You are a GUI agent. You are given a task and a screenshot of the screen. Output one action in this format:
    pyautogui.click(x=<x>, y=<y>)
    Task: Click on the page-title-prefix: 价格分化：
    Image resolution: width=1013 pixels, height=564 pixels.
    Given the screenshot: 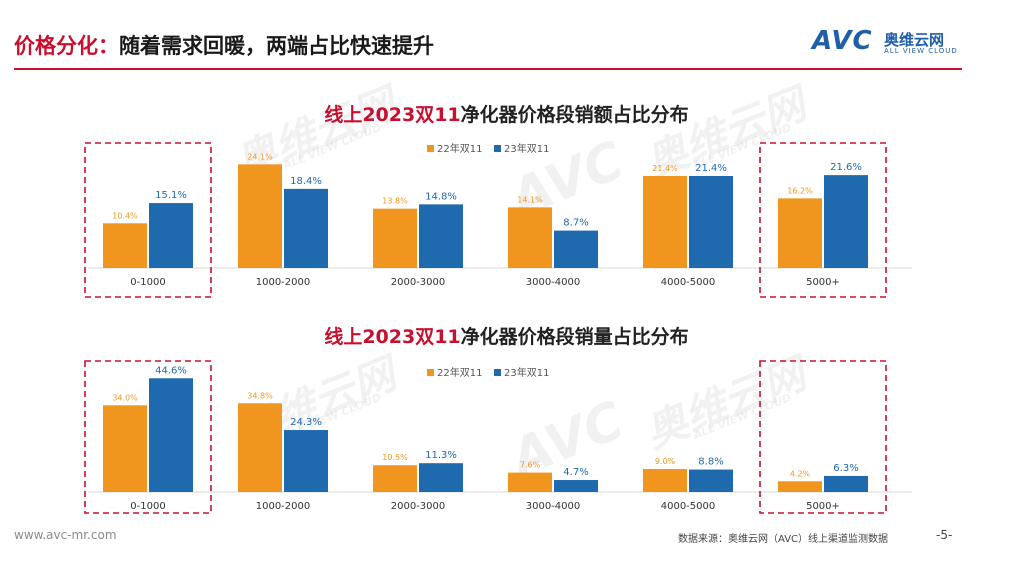 What is the action you would take?
    pyautogui.click(x=66, y=46)
    